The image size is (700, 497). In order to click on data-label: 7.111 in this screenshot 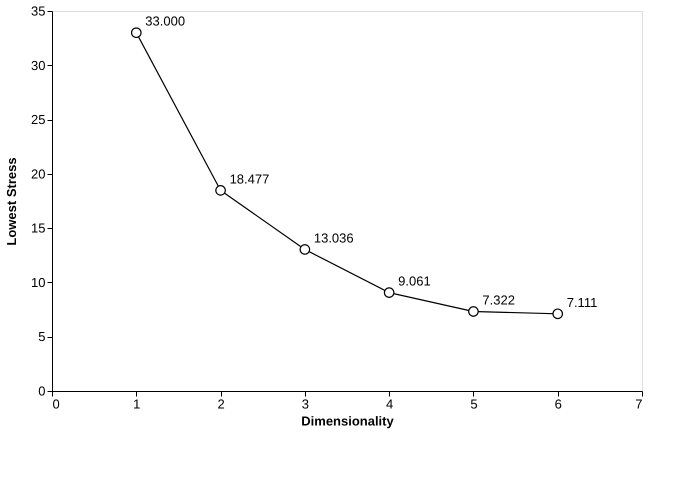, I will do `click(582, 302)`.